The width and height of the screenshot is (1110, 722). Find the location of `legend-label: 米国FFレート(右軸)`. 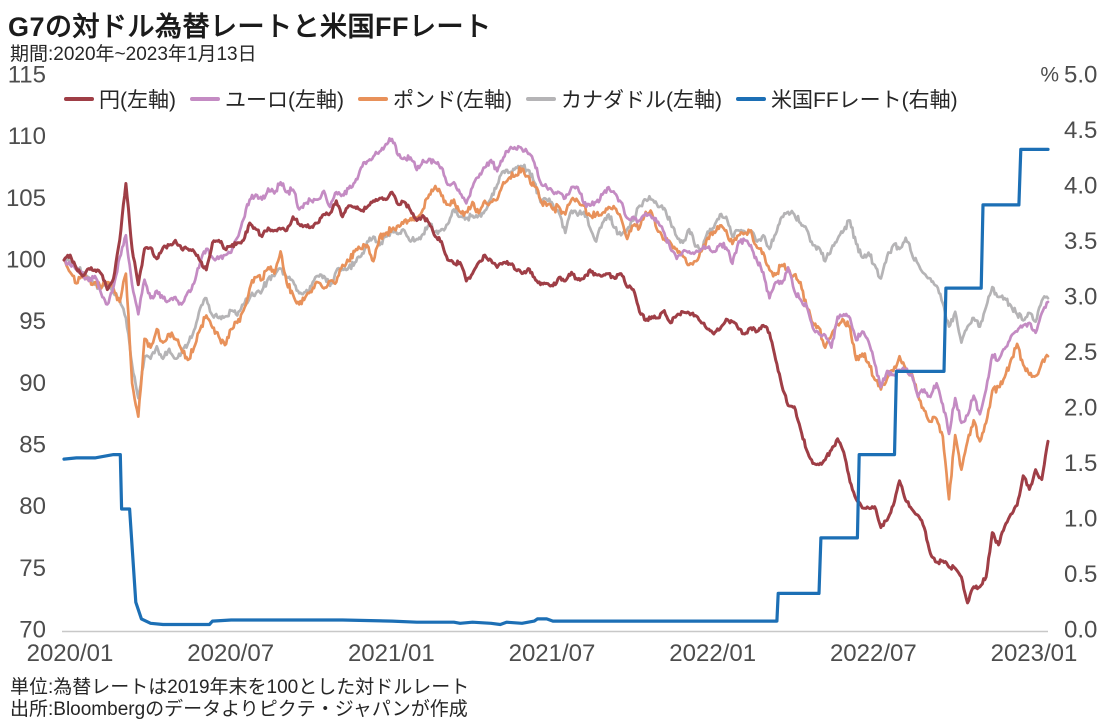

legend-label: 米国FFレート(右軸) is located at coordinates (864, 100).